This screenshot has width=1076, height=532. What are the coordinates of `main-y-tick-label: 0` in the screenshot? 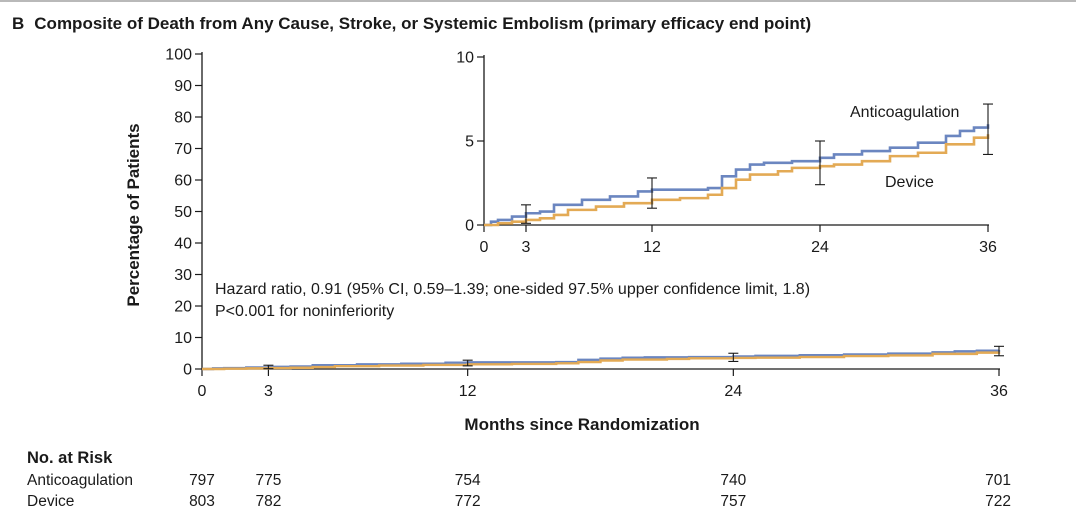 It's located at (187, 370).